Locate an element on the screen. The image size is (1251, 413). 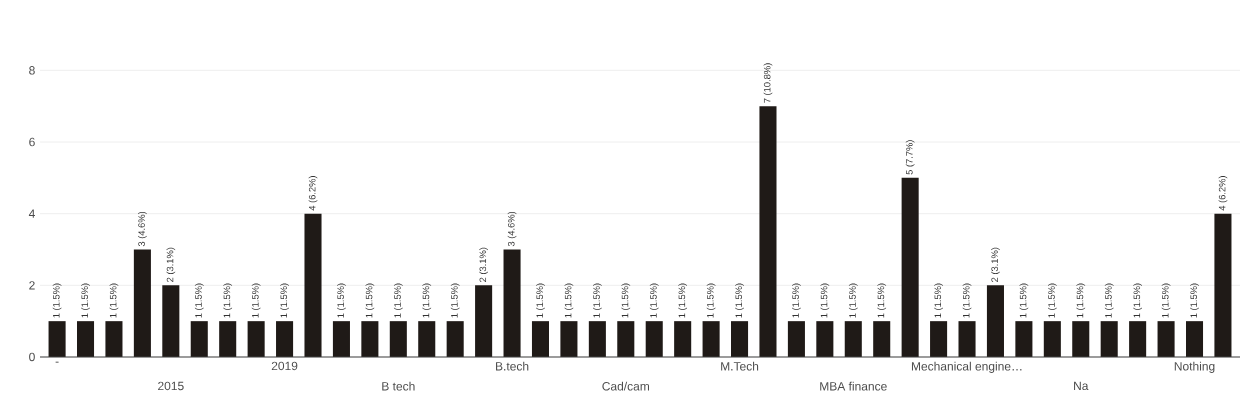
x-tick-label: B.tech is located at coordinates (512, 366).